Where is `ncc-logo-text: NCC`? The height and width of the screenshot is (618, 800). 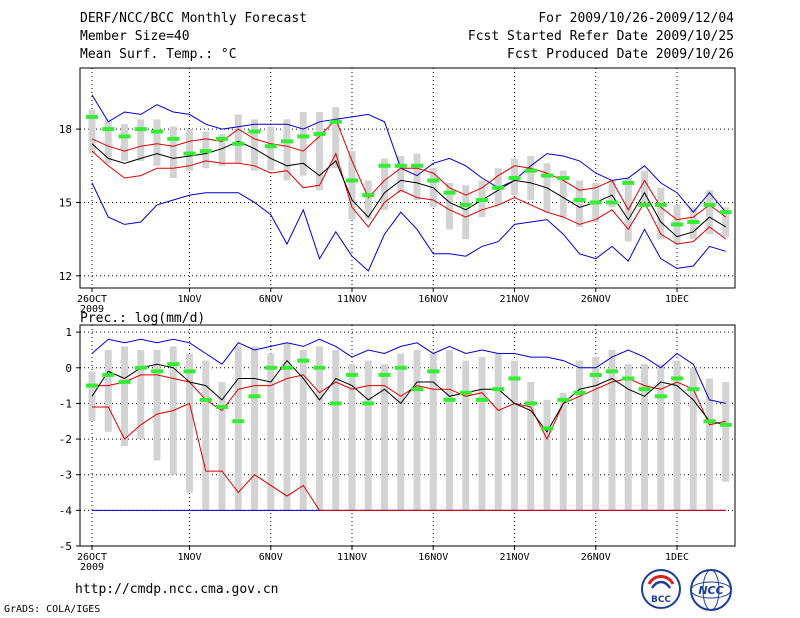 ncc-logo-text: NCC is located at coordinates (710, 590).